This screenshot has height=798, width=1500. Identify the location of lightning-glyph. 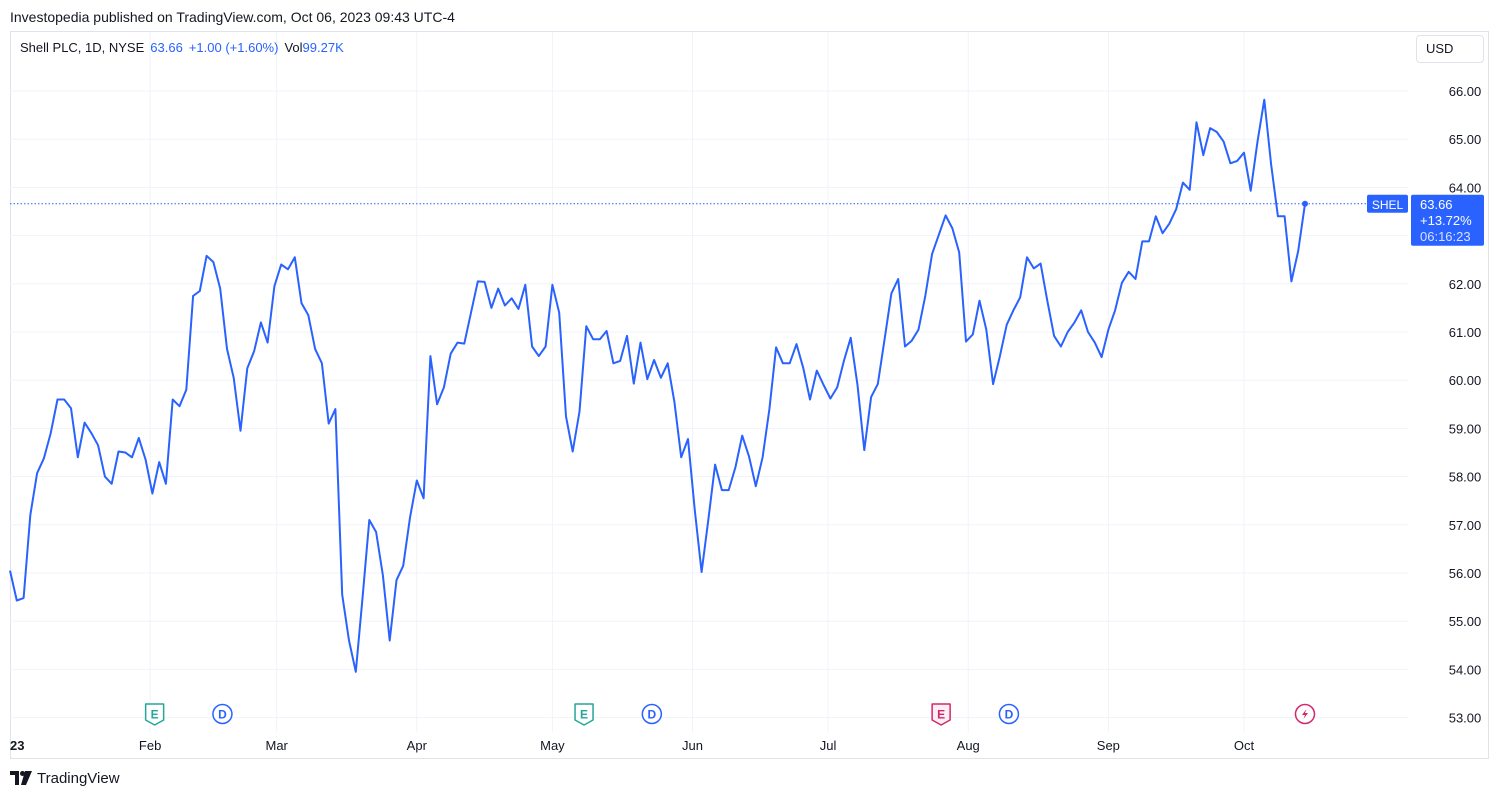
(1304, 714).